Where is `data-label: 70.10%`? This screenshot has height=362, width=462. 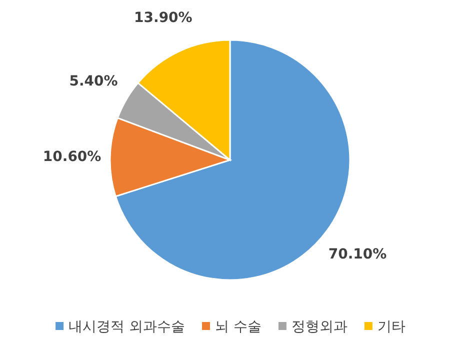
data-label: 70.10% is located at coordinates (357, 254).